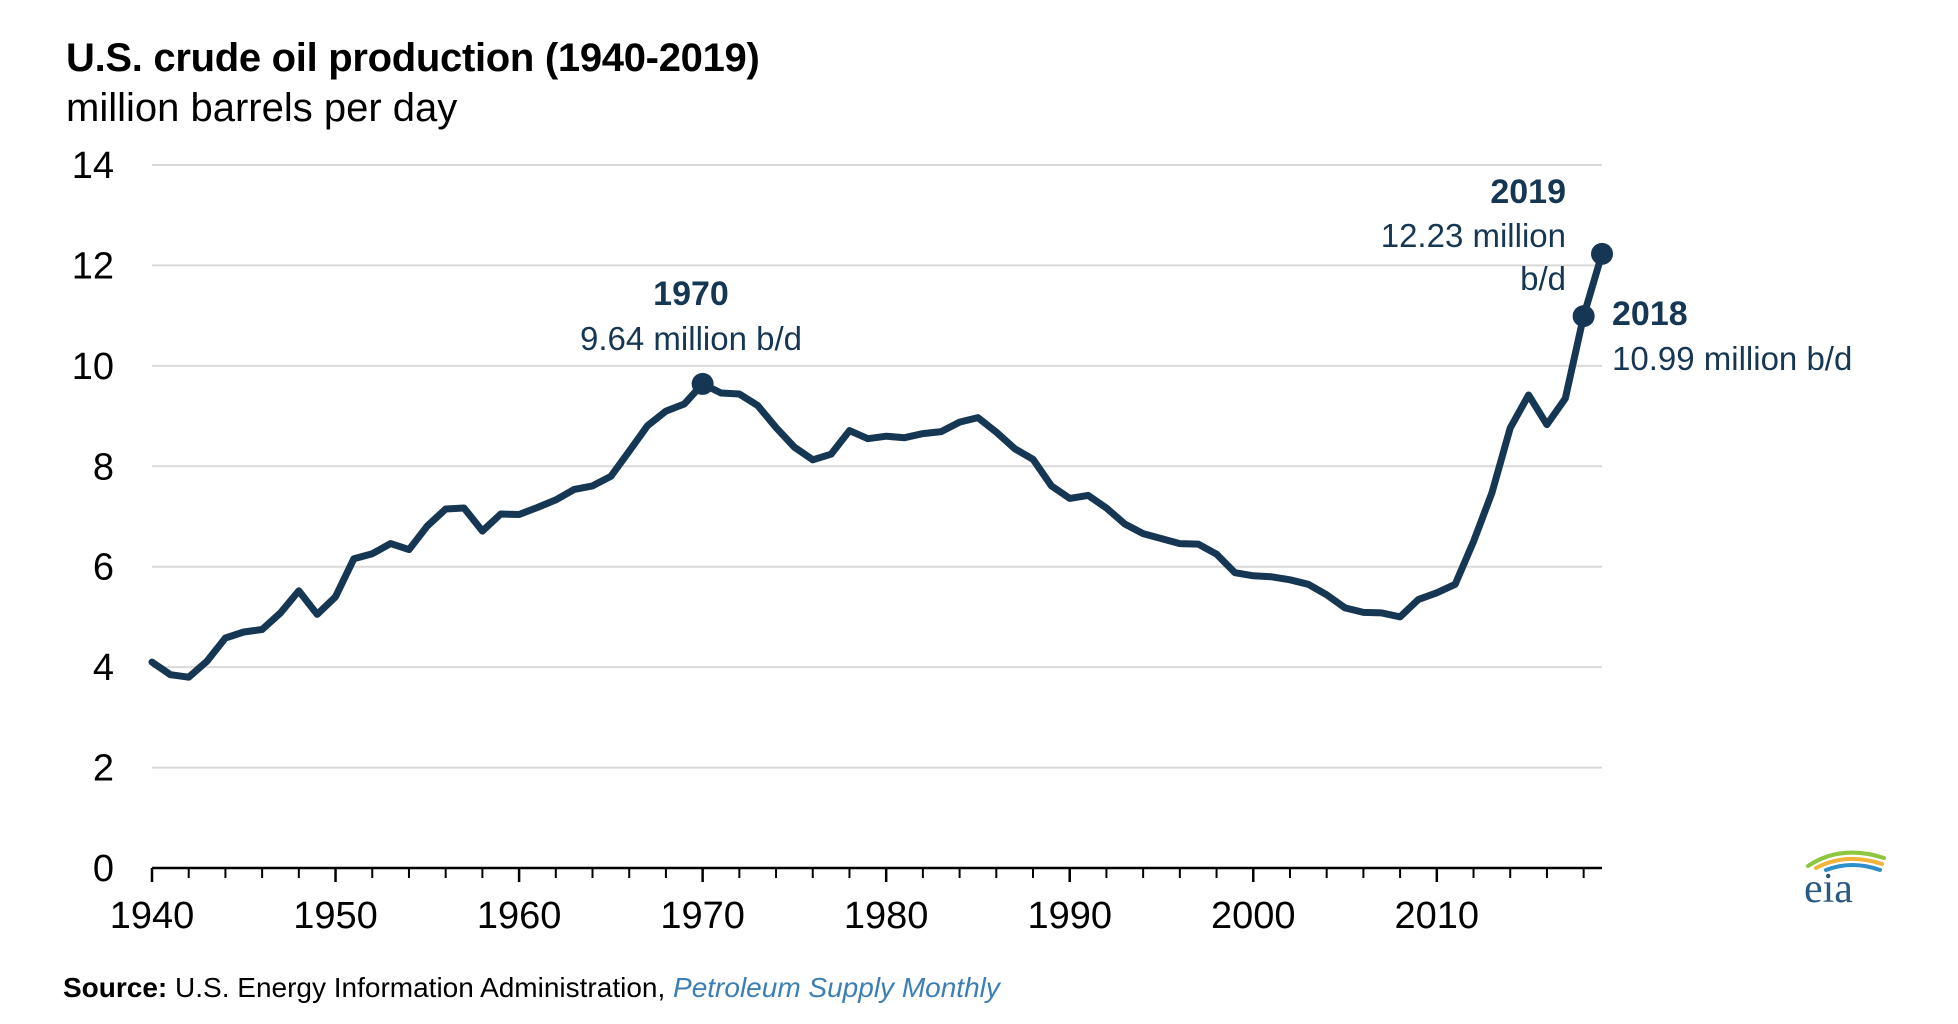 Image resolution: width=1958 pixels, height=1024 pixels. What do you see at coordinates (886, 916) in the screenshot?
I see `x-tick-label-1980: 1980` at bounding box center [886, 916].